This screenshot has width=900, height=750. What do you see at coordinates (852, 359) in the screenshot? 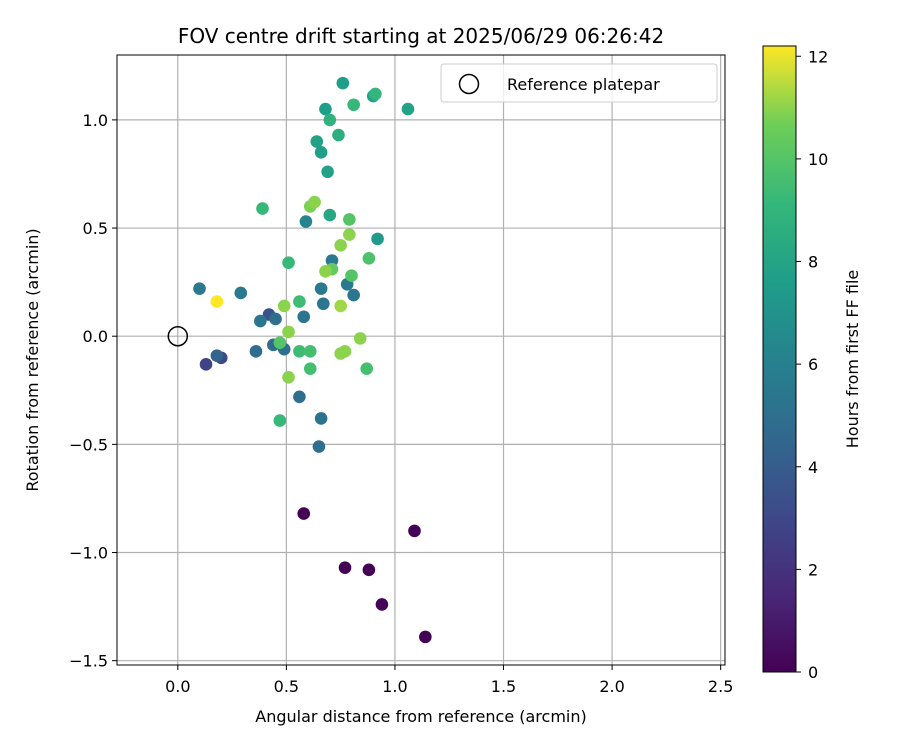
I see `colorbar-label: Hours from first FF file` at bounding box center [852, 359].